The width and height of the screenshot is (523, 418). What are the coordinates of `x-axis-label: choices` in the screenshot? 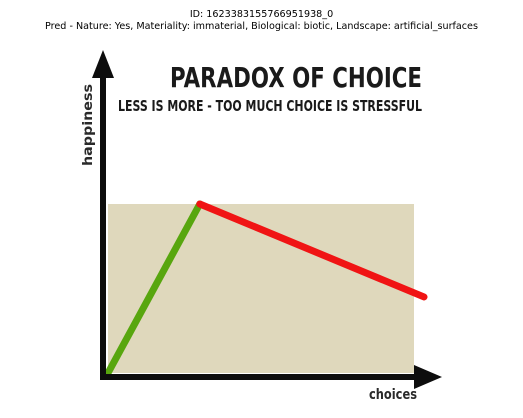 It's located at (393, 395).